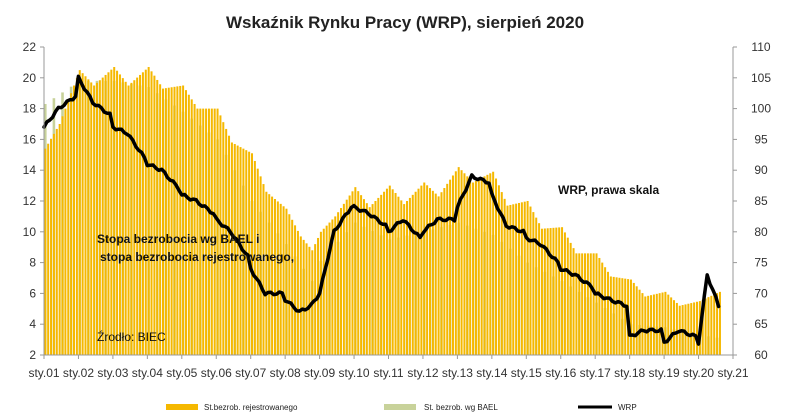 This screenshot has height=420, width=799. What do you see at coordinates (491, 373) in the screenshot?
I see `x-tick-label: sty.14` at bounding box center [491, 373].